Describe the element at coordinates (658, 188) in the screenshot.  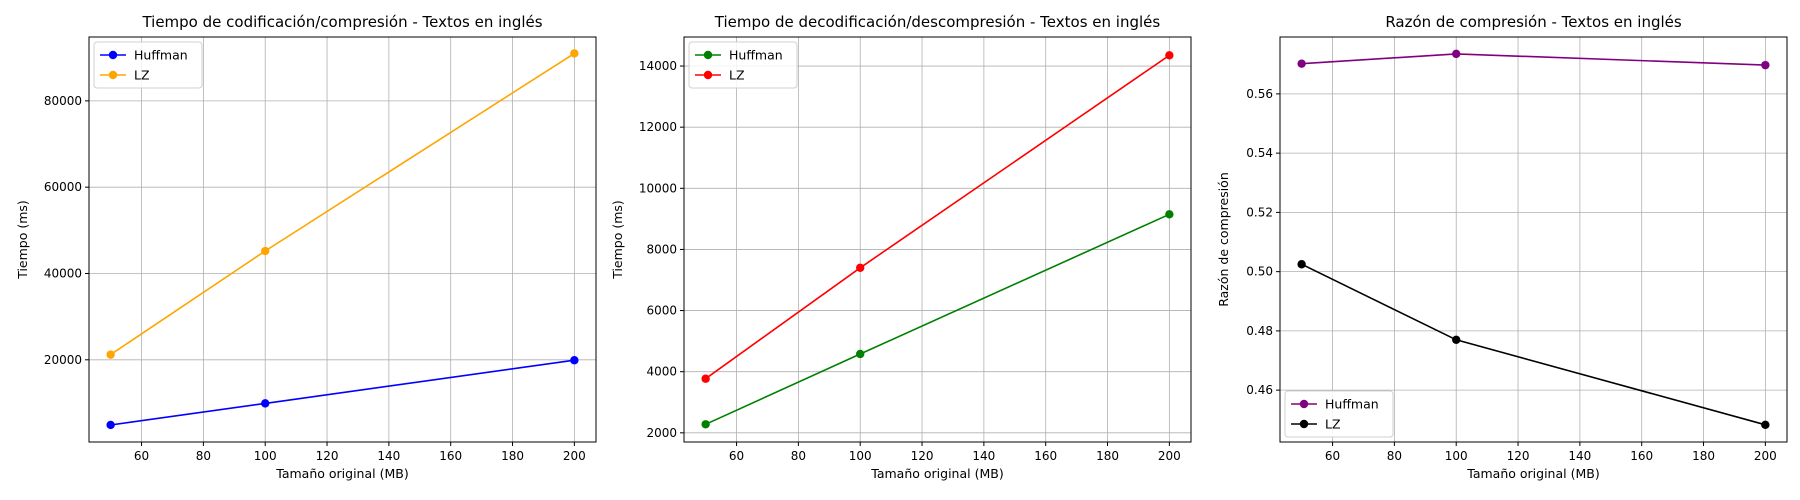
I see `y-tick-label: 10000` at that location.